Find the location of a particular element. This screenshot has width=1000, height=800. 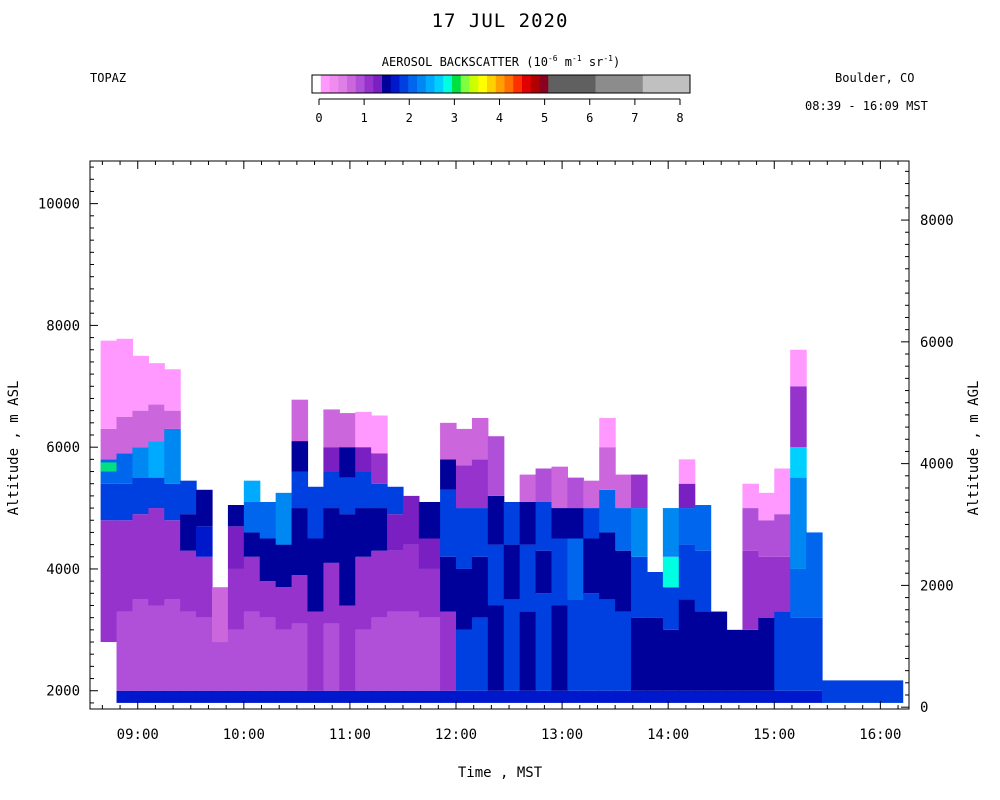

x-tick-label: 16:00 is located at coordinates (880, 735).